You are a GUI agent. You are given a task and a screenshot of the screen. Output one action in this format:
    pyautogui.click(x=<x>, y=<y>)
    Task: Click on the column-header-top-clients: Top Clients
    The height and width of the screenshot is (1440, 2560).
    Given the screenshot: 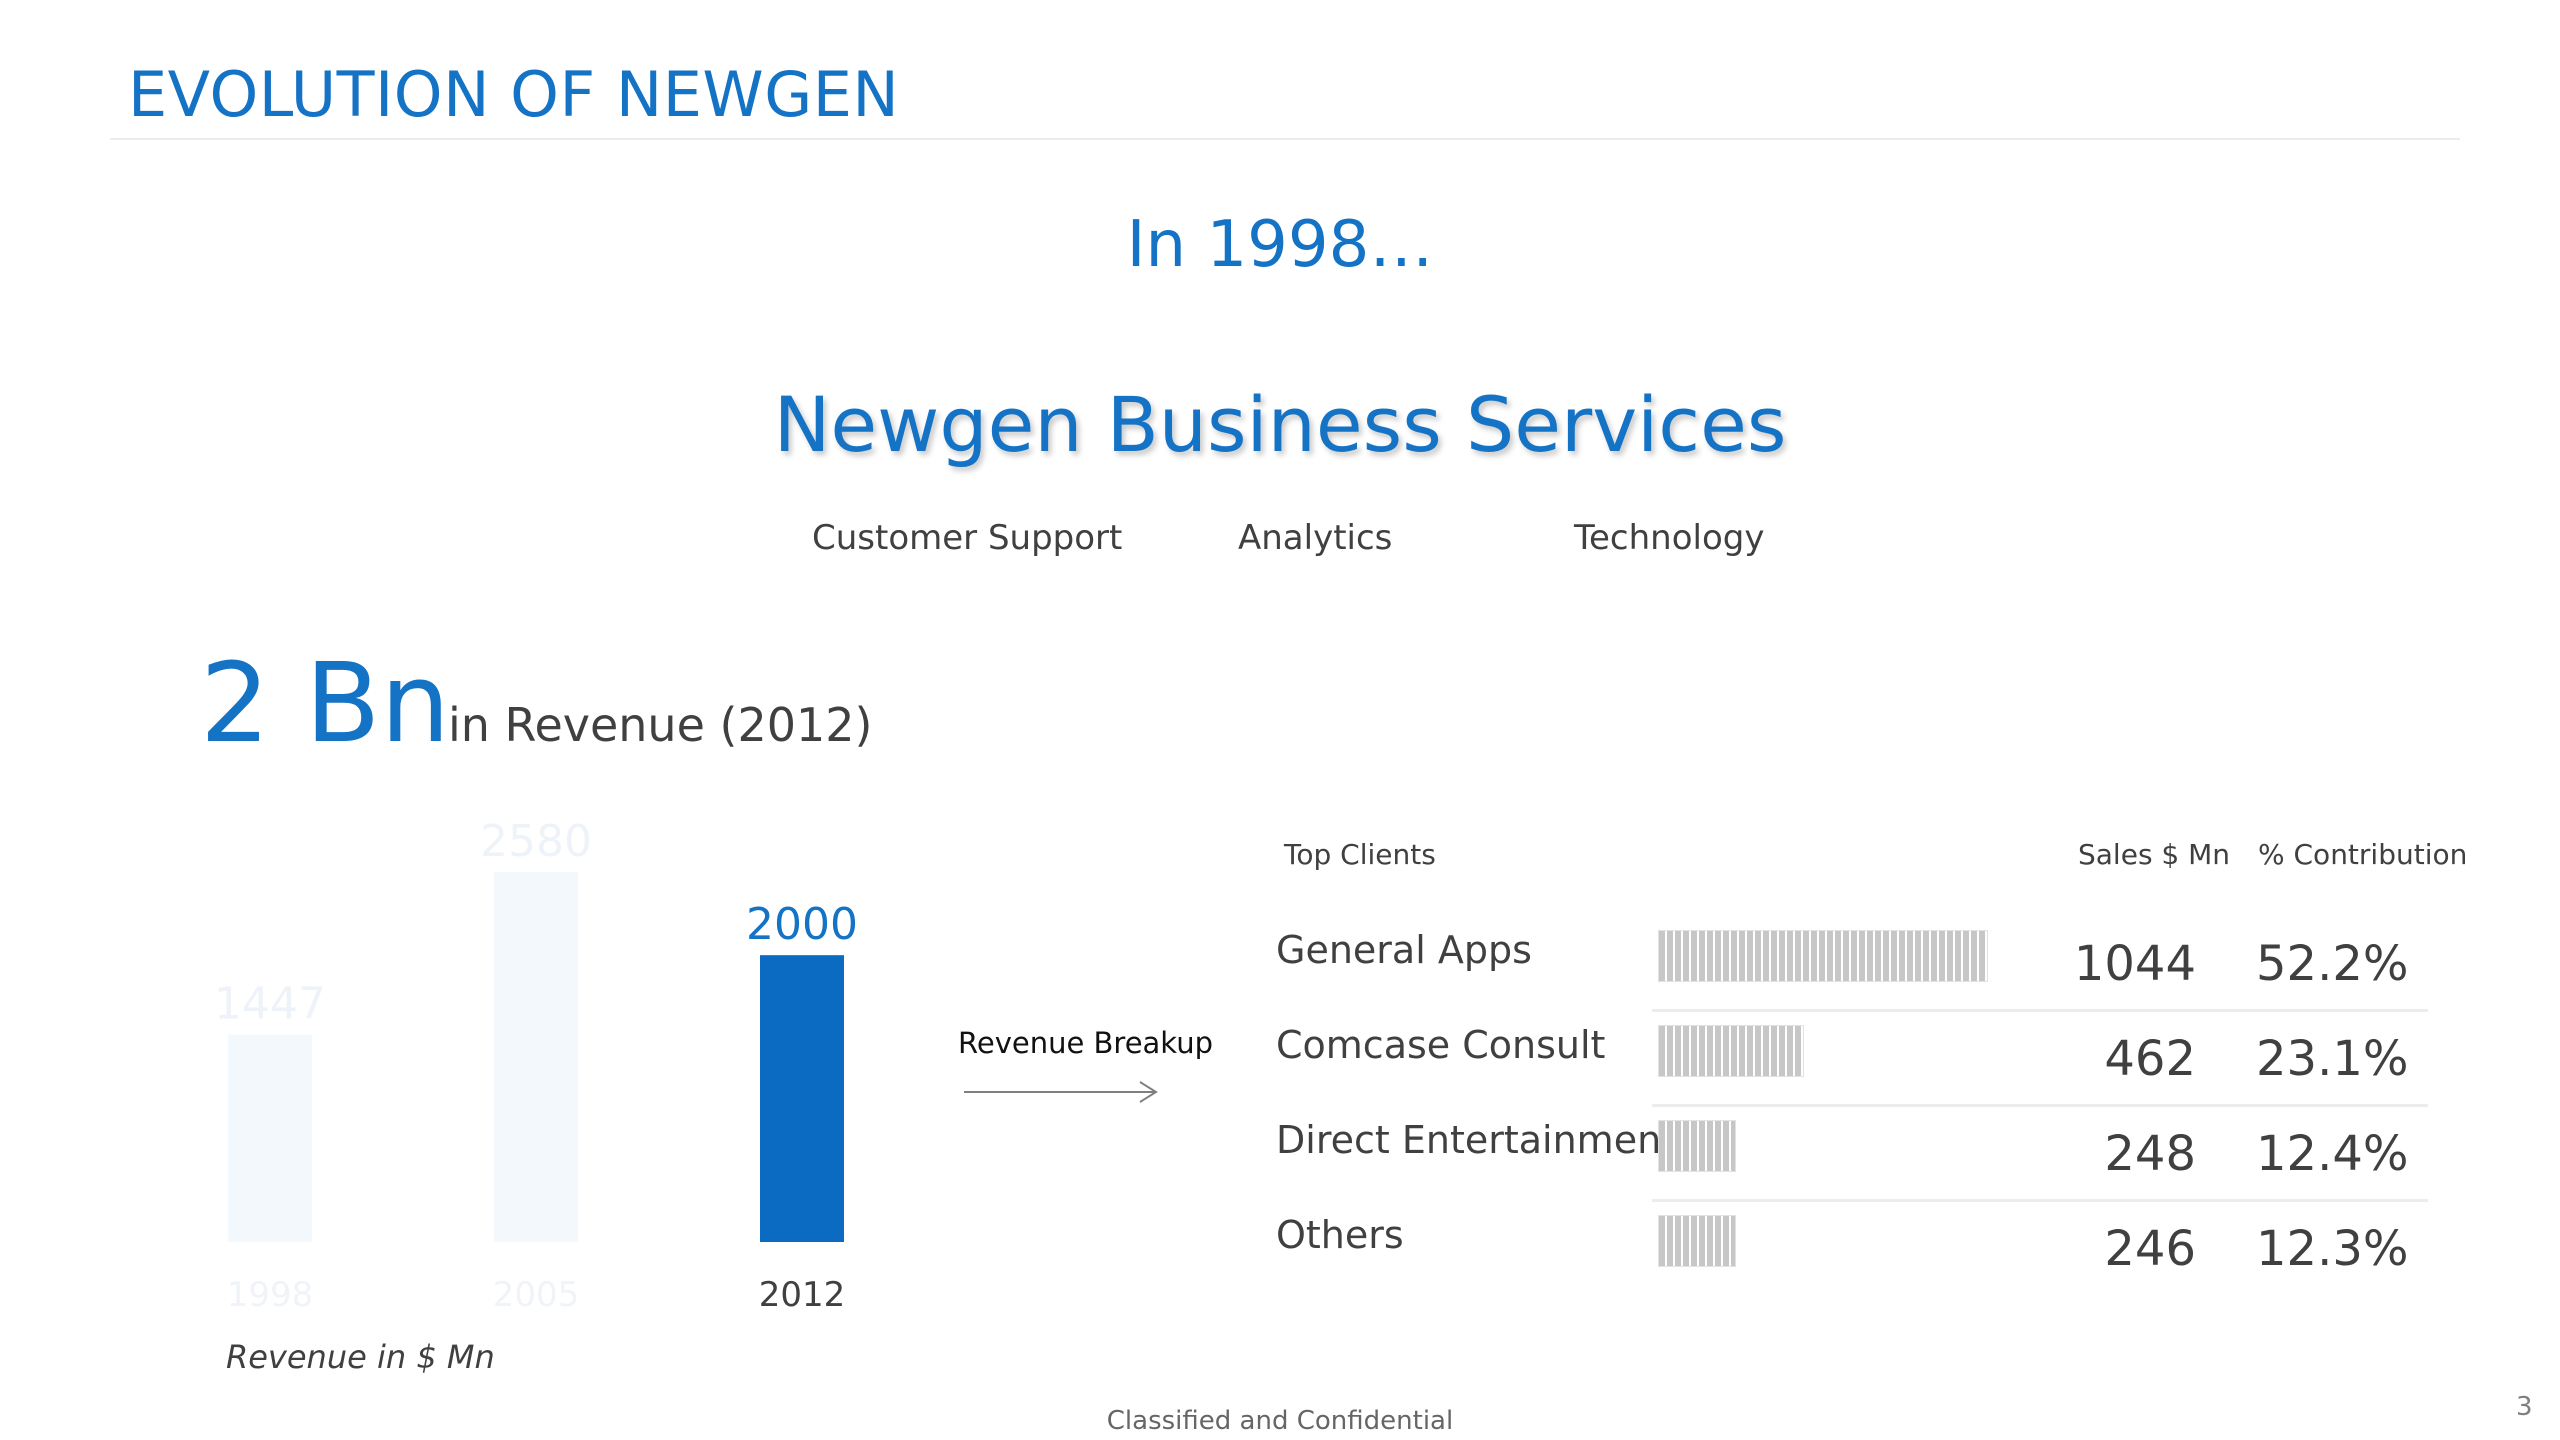 What is the action you would take?
    pyautogui.click(x=1360, y=854)
    